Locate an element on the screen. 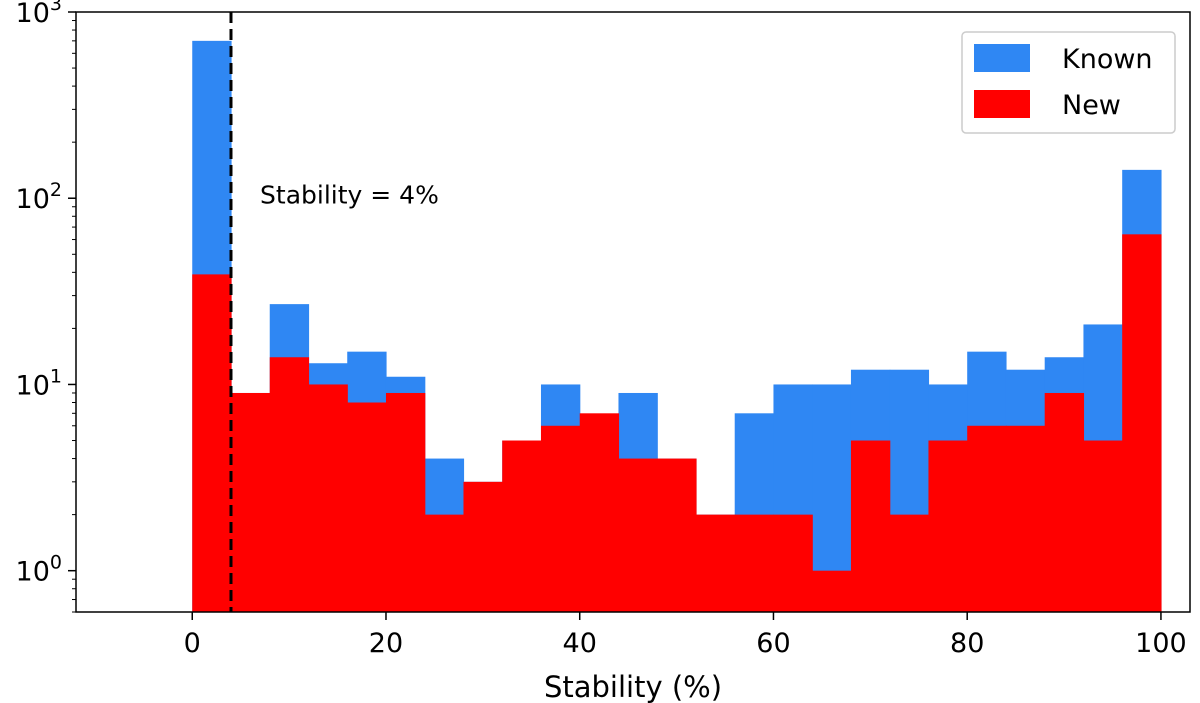  x-axis-label: Stability (%) is located at coordinates (633, 686).